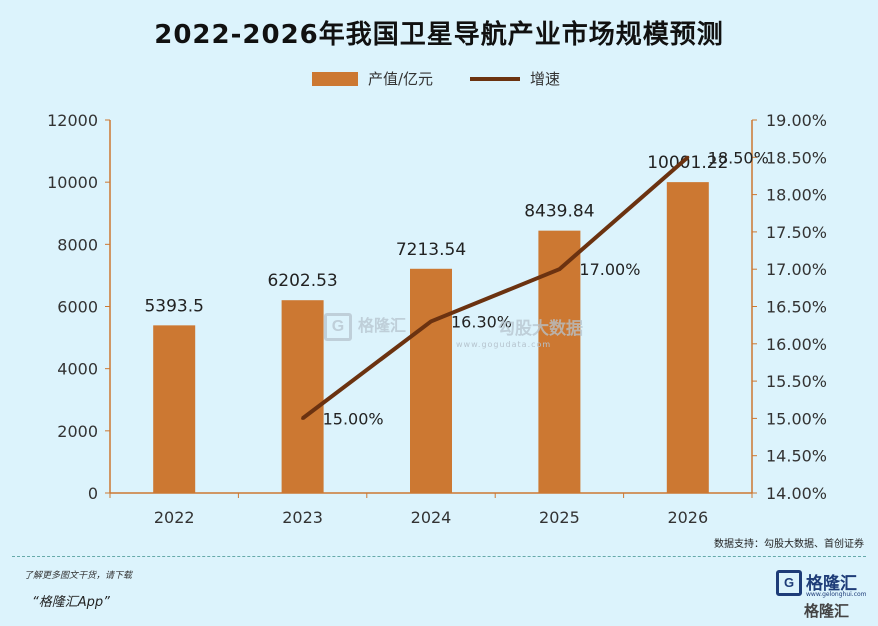 The width and height of the screenshot is (878, 626). Describe the element at coordinates (439, 556) in the screenshot. I see `footer-divider` at that location.